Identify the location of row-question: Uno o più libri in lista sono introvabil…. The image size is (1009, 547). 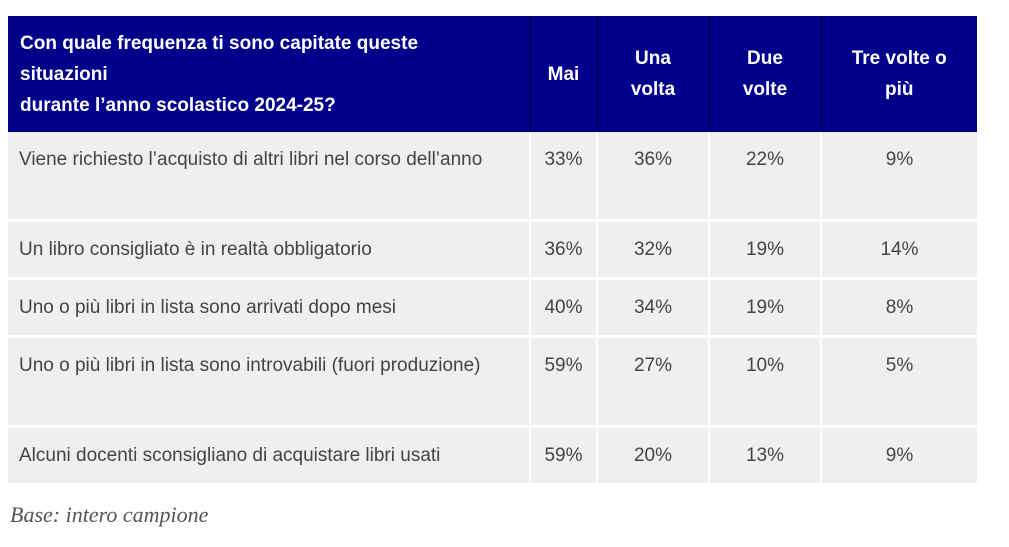
(269, 382).